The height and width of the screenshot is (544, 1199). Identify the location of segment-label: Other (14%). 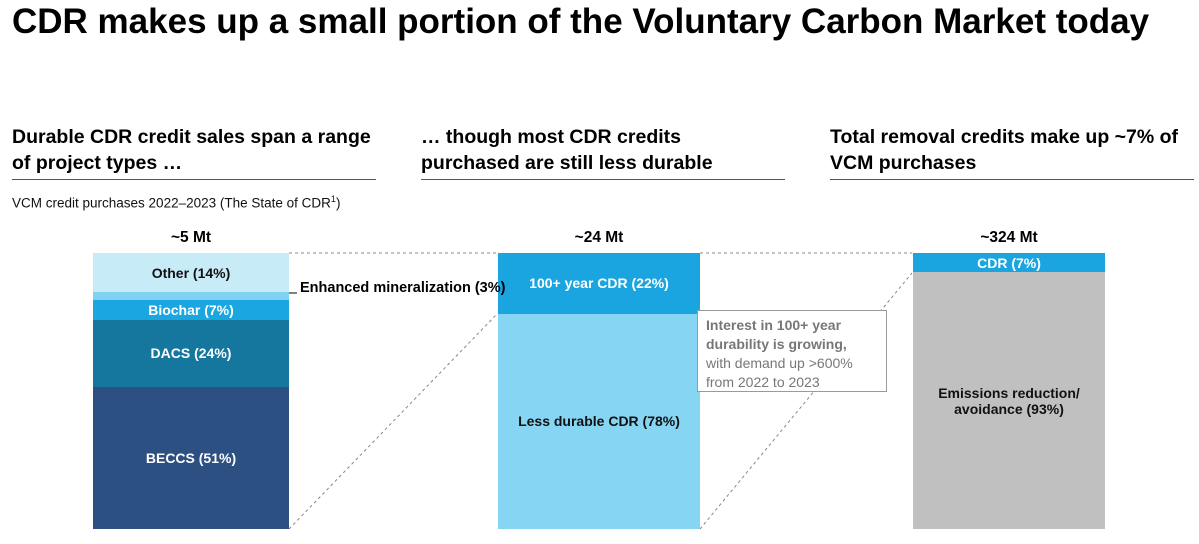
(191, 272).